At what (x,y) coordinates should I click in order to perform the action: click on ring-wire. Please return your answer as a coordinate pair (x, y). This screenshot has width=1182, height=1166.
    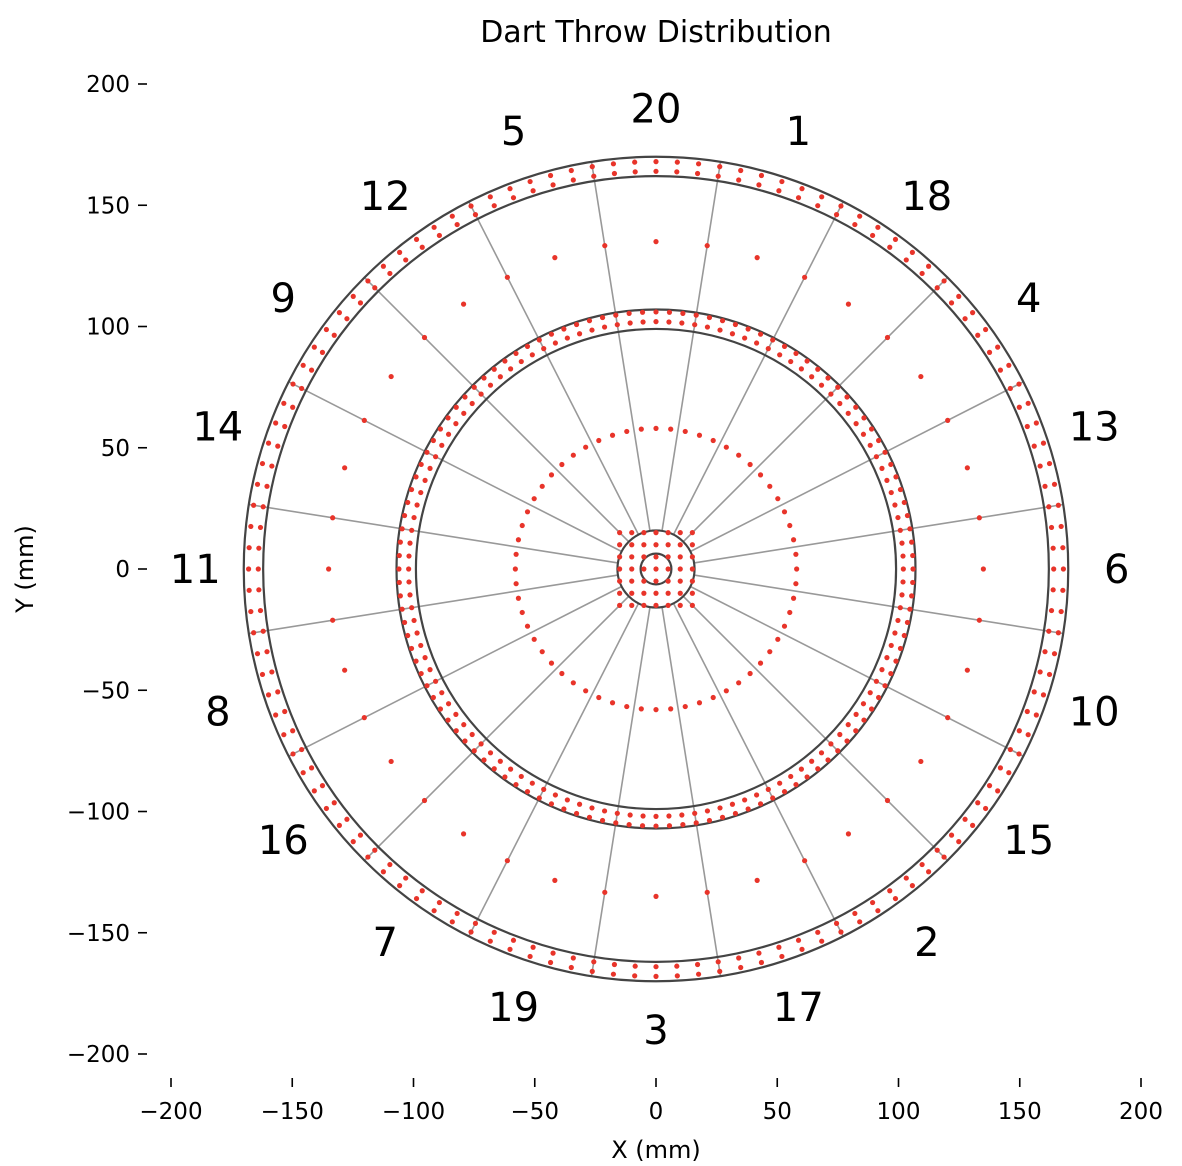
    Looking at the image, I should click on (656, 569).